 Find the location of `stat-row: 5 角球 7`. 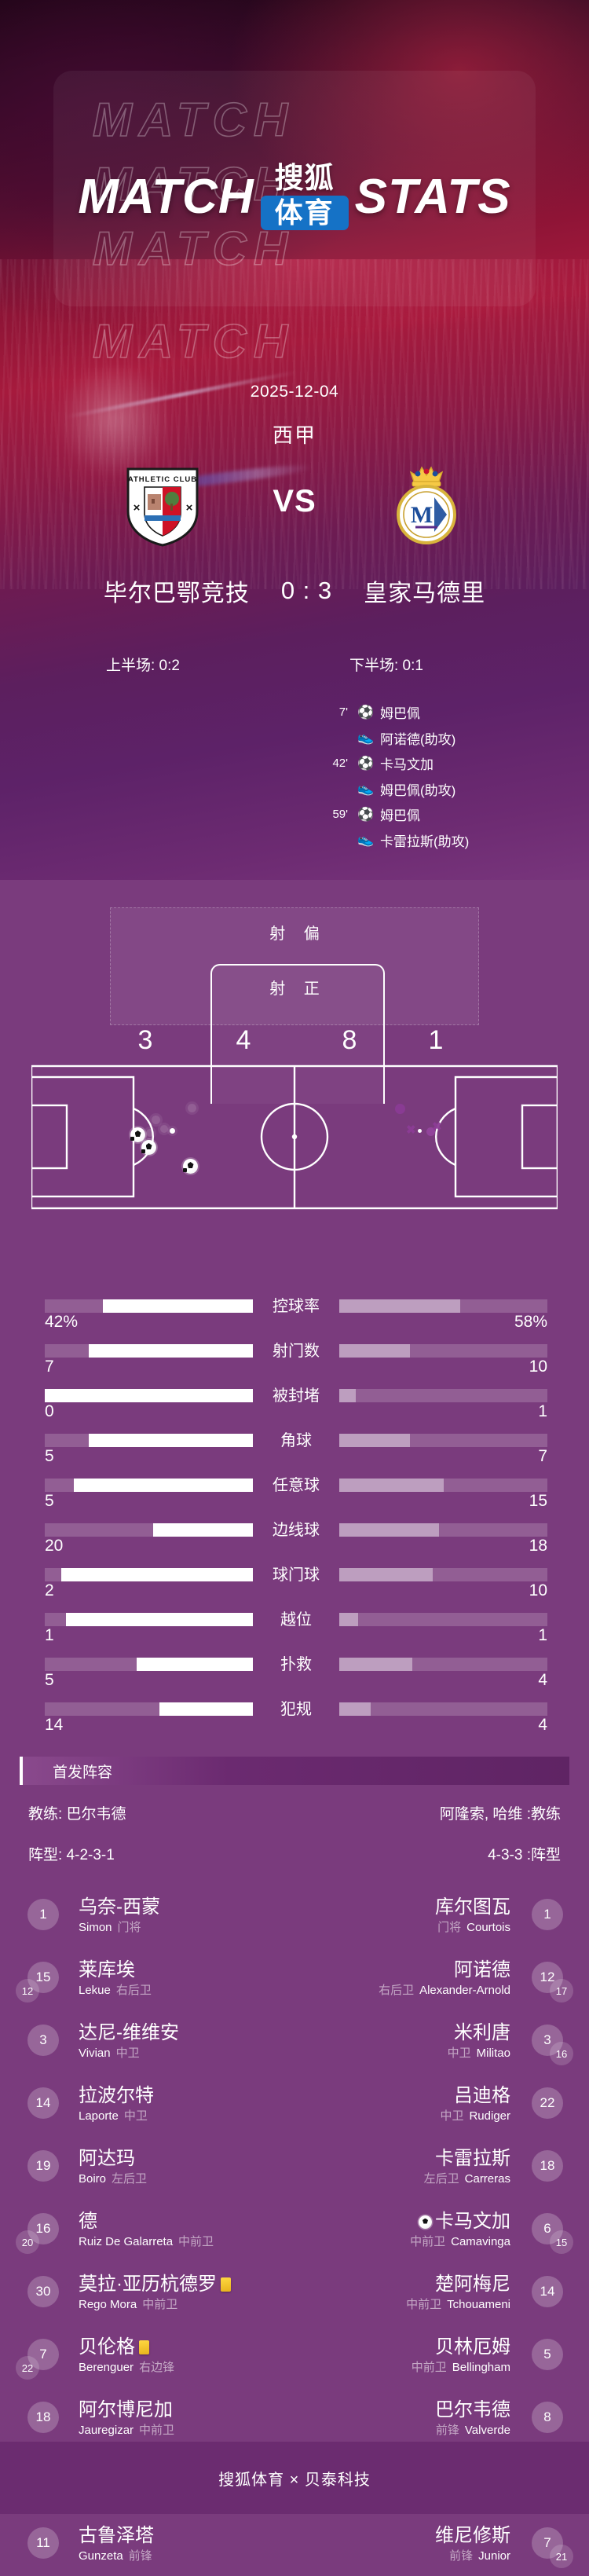

stat-row: 5 角球 7 is located at coordinates (294, 1435).